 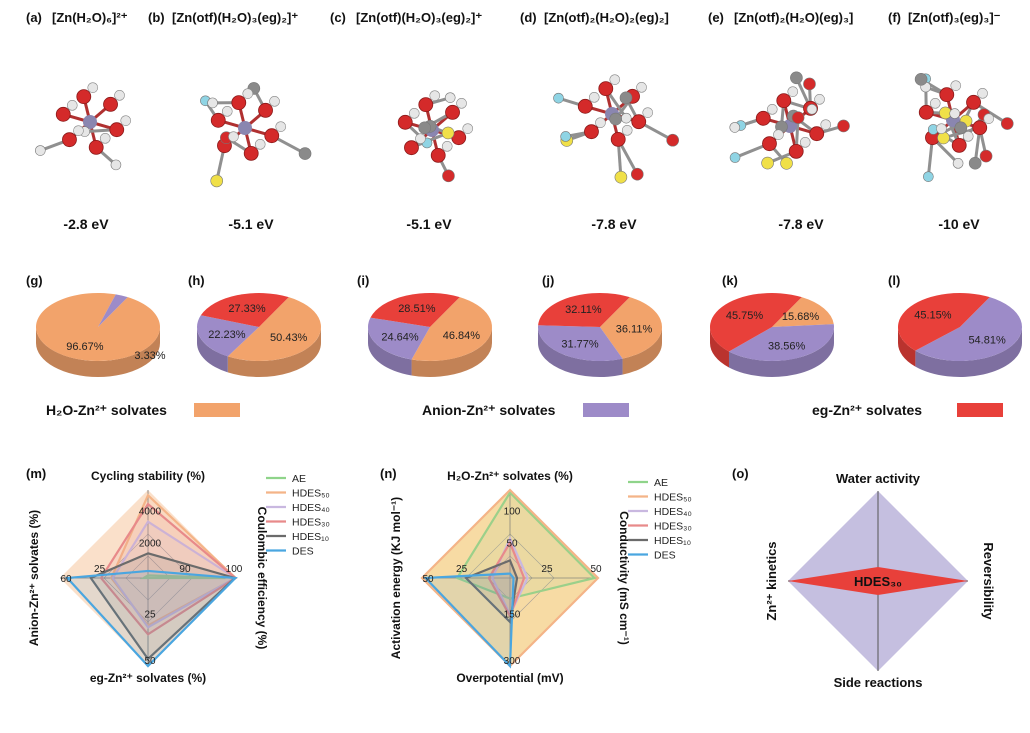 I want to click on pie-label: 54.81%, so click(x=987, y=340).